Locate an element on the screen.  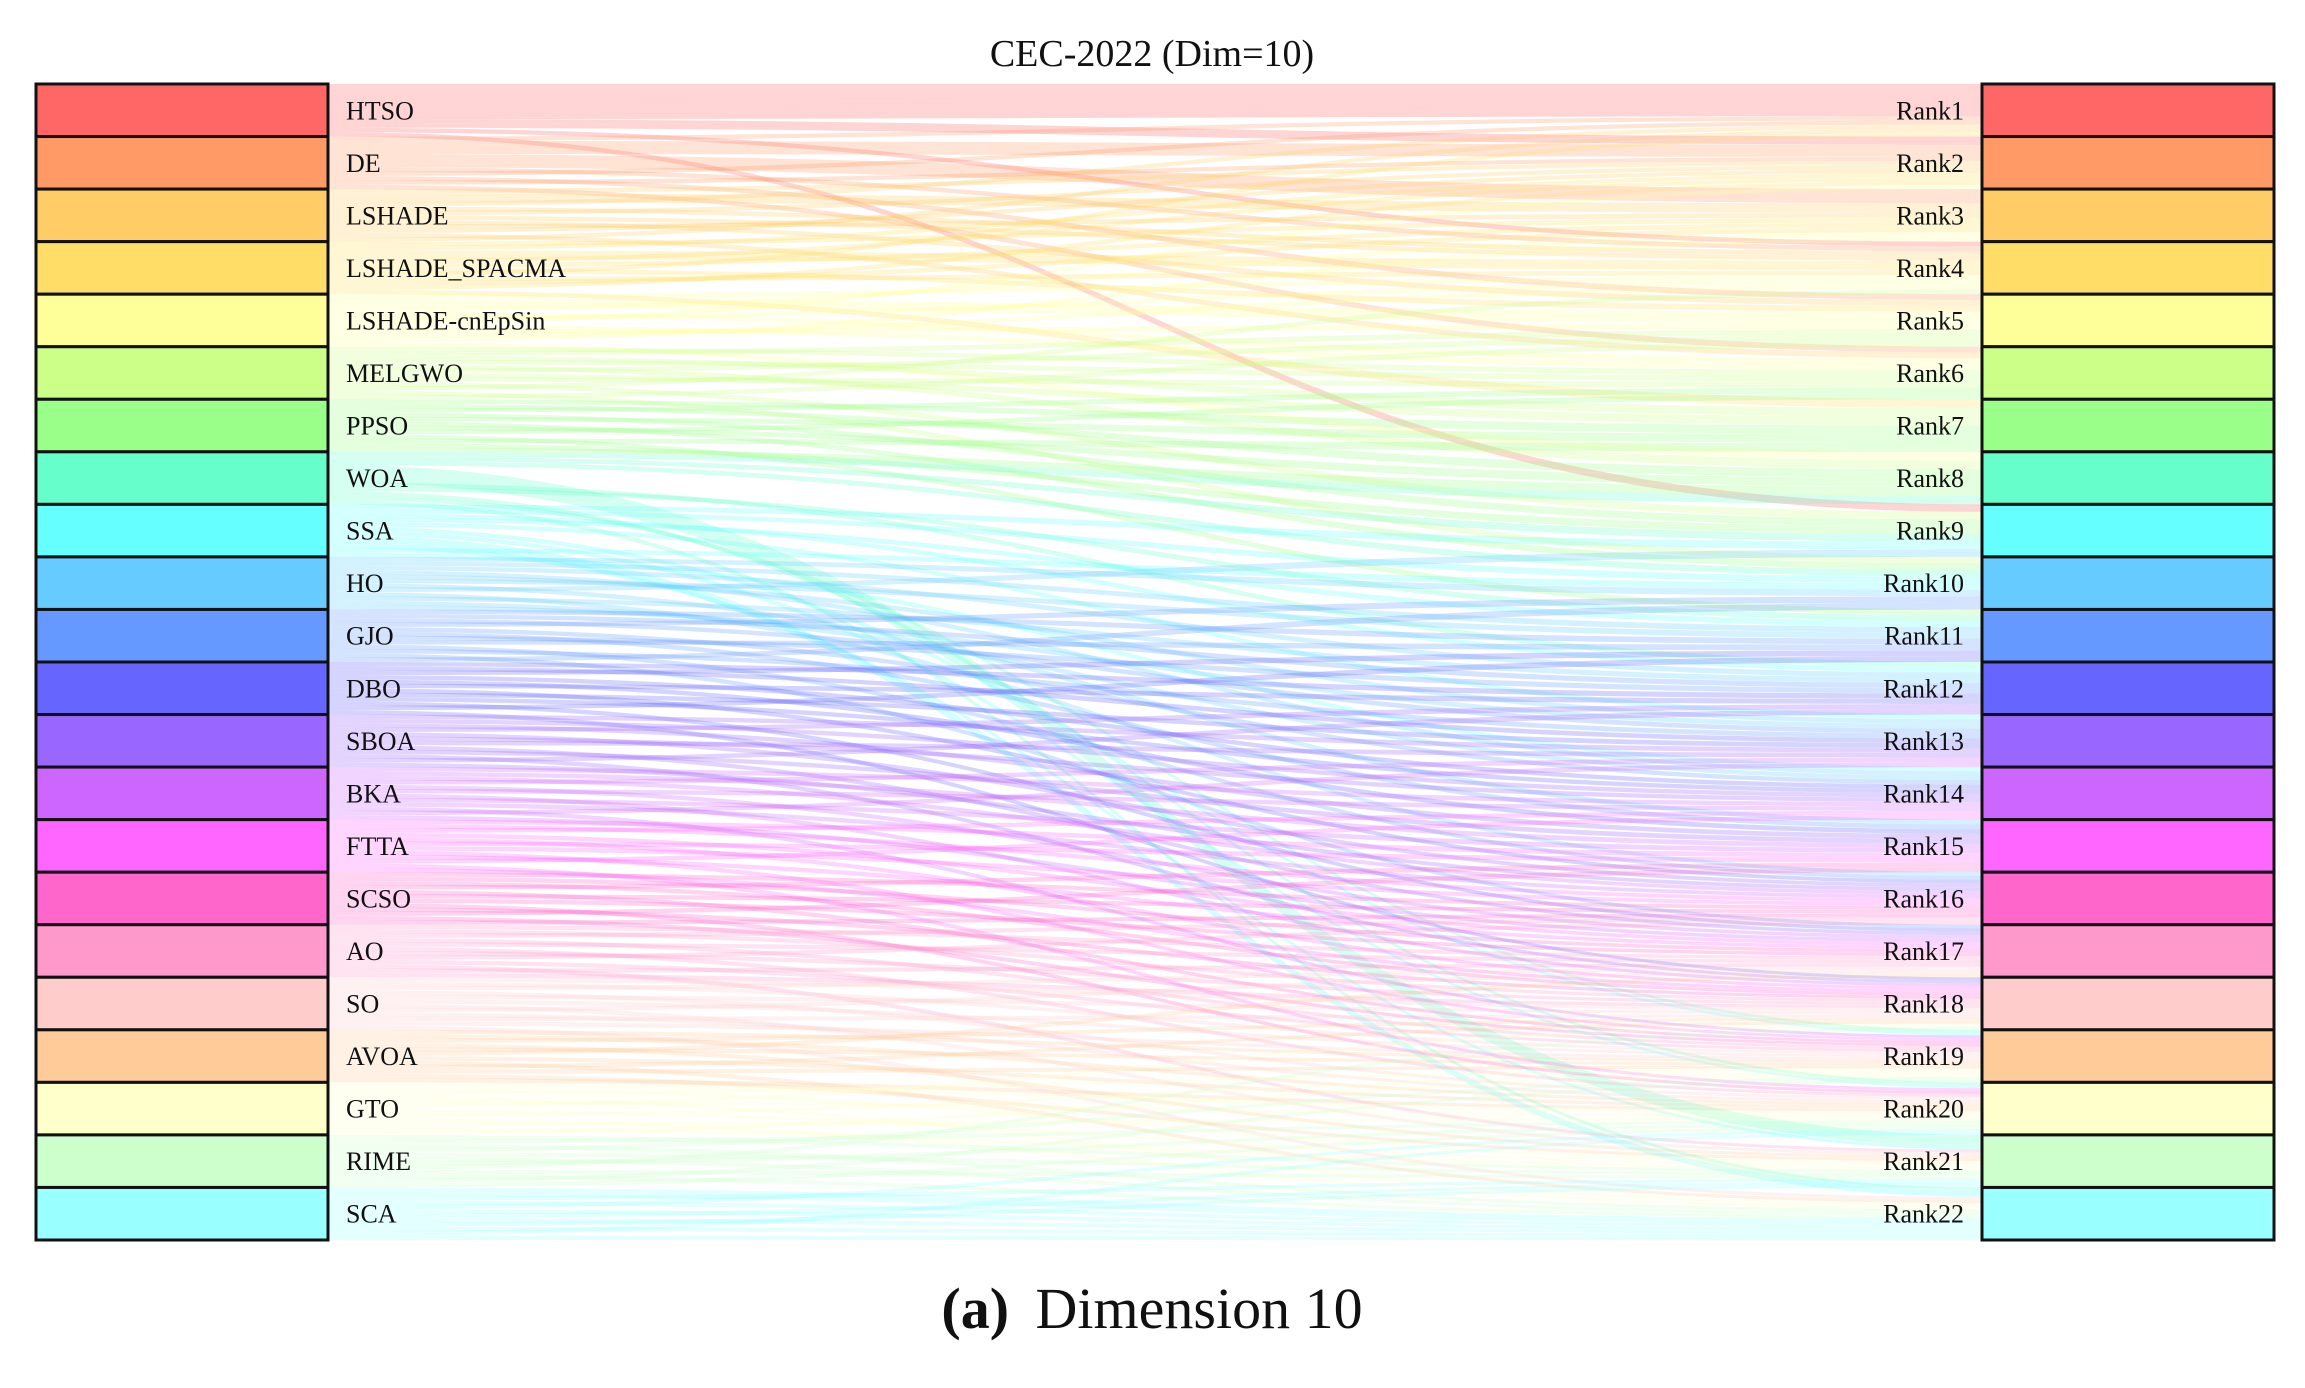
left-label-rime: RIME is located at coordinates (378, 1161).